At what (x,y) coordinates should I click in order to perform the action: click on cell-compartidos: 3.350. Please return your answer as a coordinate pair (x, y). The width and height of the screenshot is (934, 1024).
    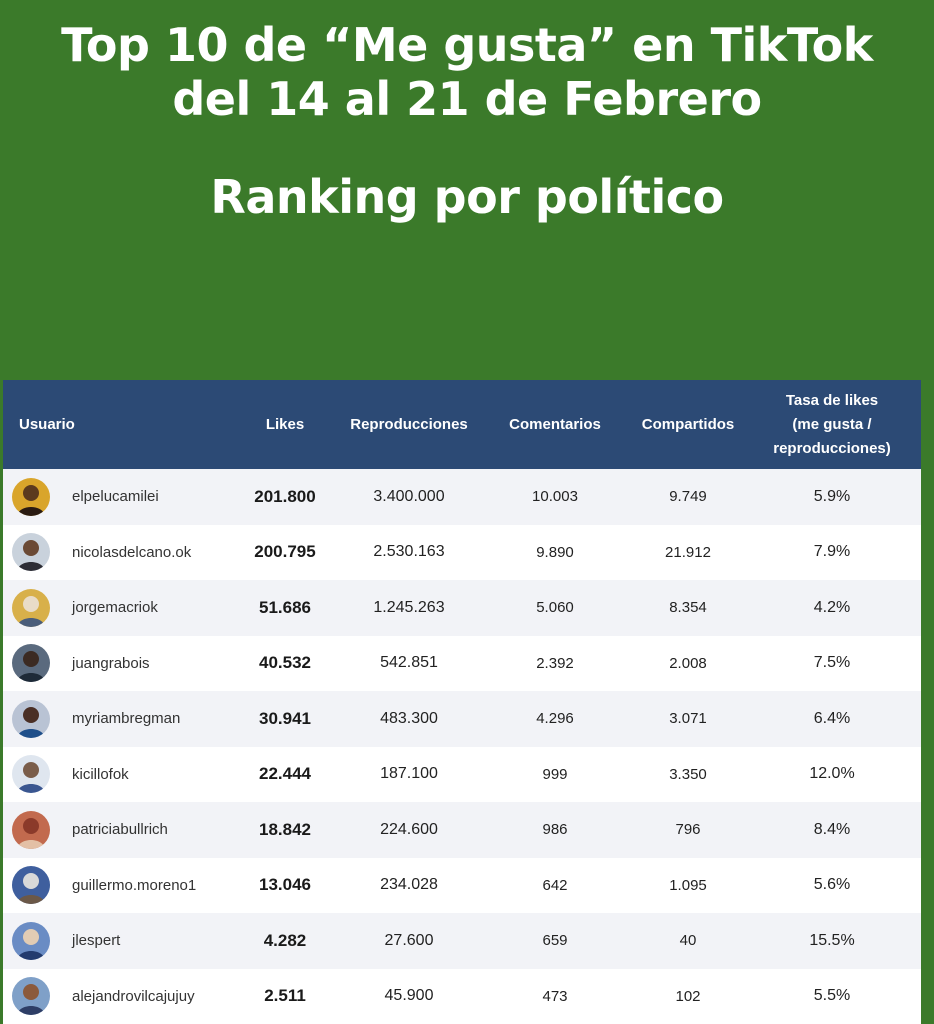
    Looking at the image, I should click on (688, 774).